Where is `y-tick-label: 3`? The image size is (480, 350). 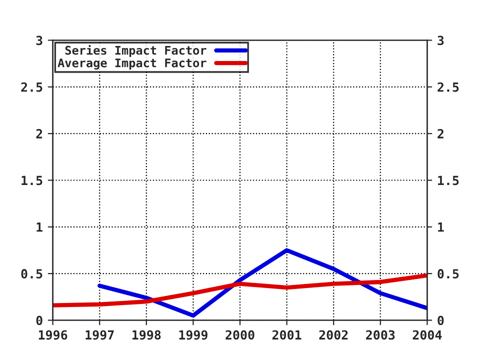
y-tick-label: 3 is located at coordinates (39, 41).